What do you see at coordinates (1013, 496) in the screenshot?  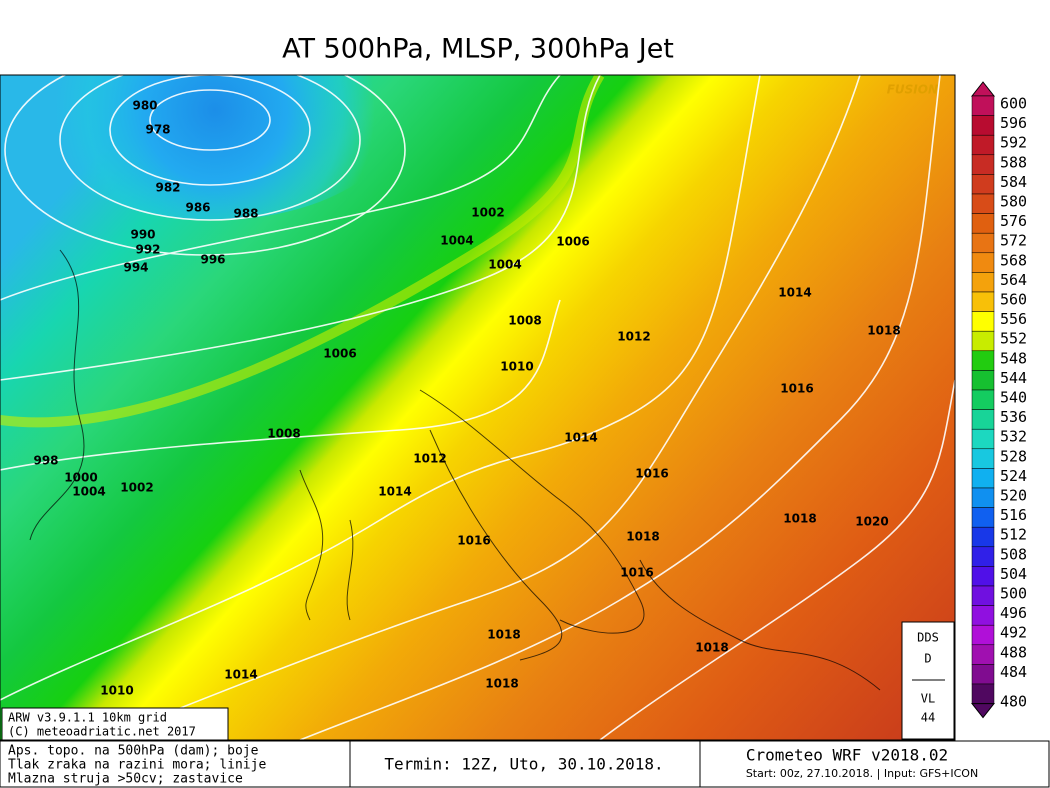 I see `colorbar-label: 520` at bounding box center [1013, 496].